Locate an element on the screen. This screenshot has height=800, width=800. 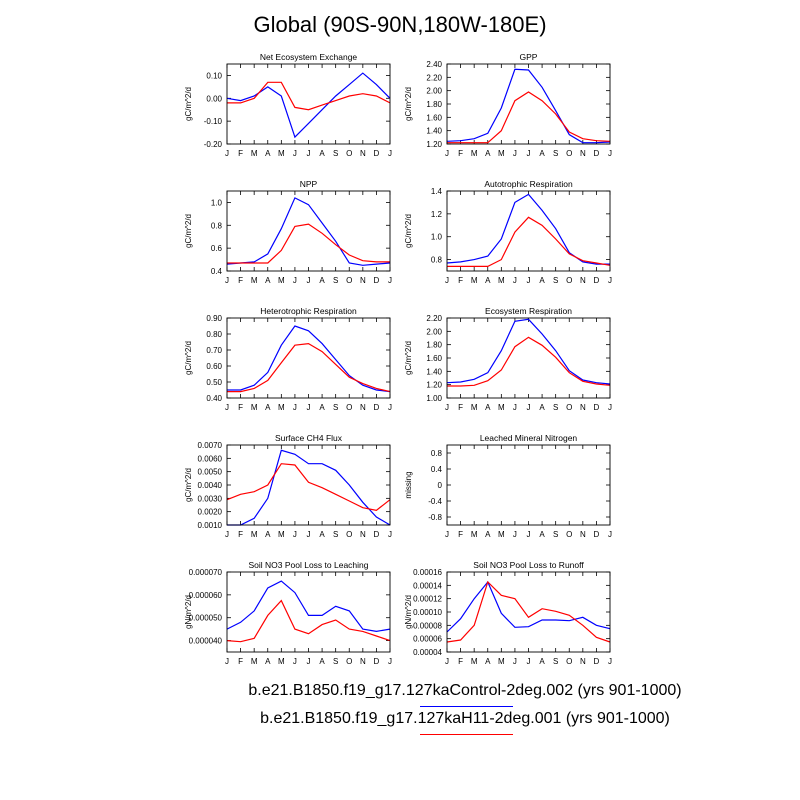
y-tick-label: 0.50 is located at coordinates (214, 382).